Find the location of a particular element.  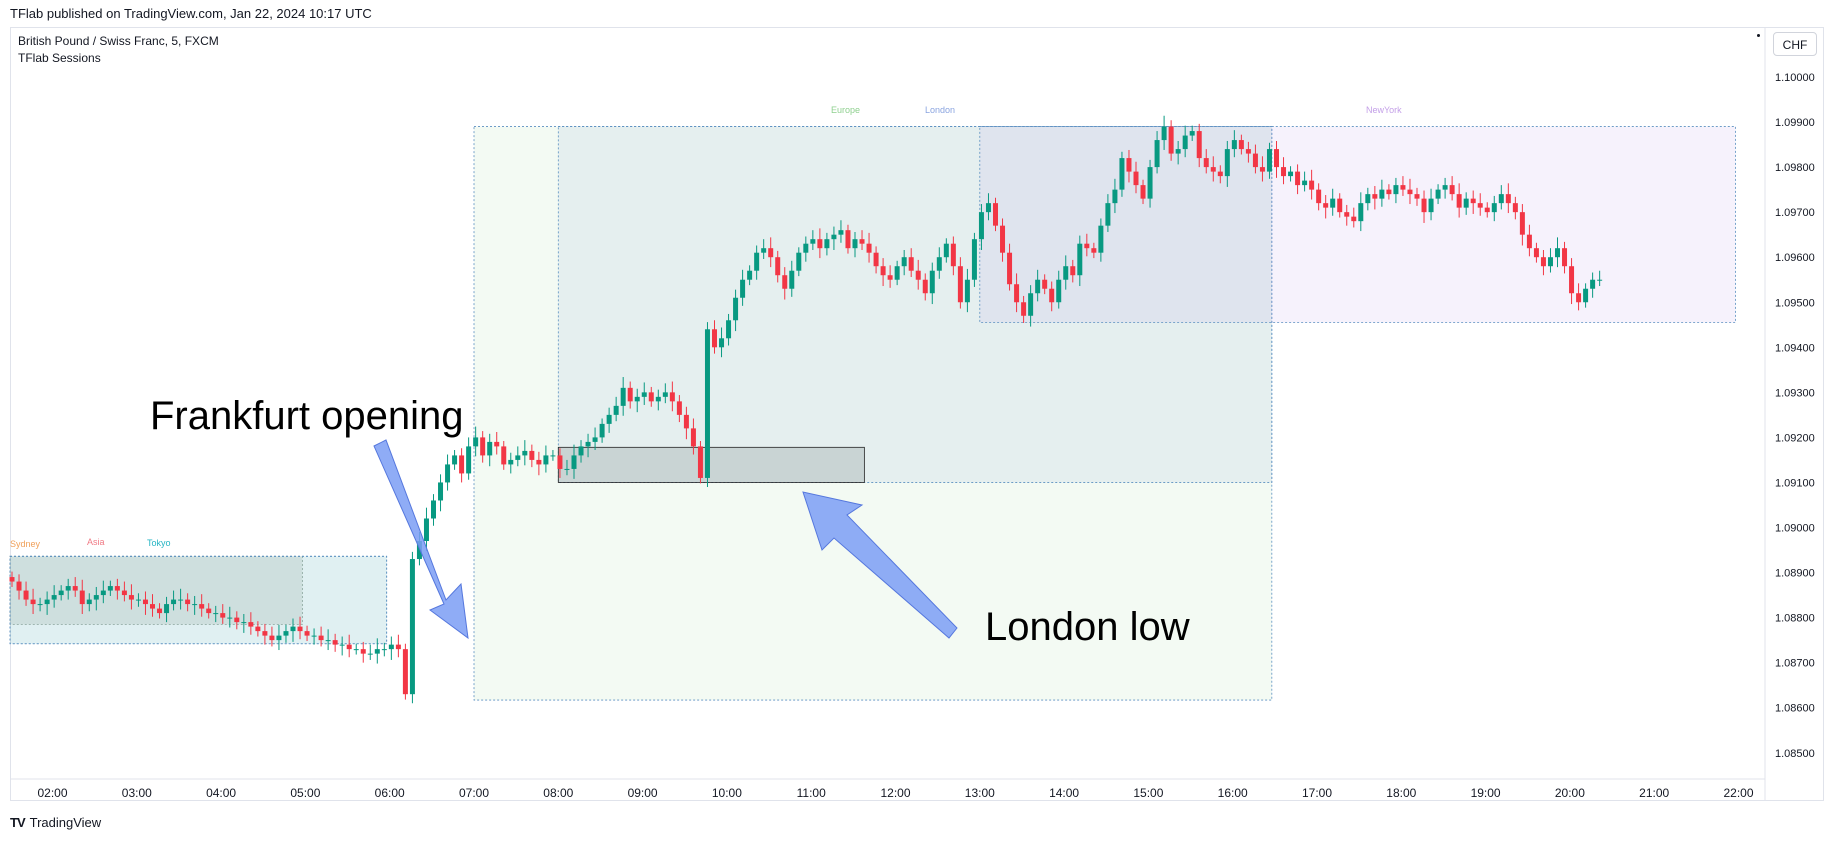

brand-label: TradingView is located at coordinates (65, 822).